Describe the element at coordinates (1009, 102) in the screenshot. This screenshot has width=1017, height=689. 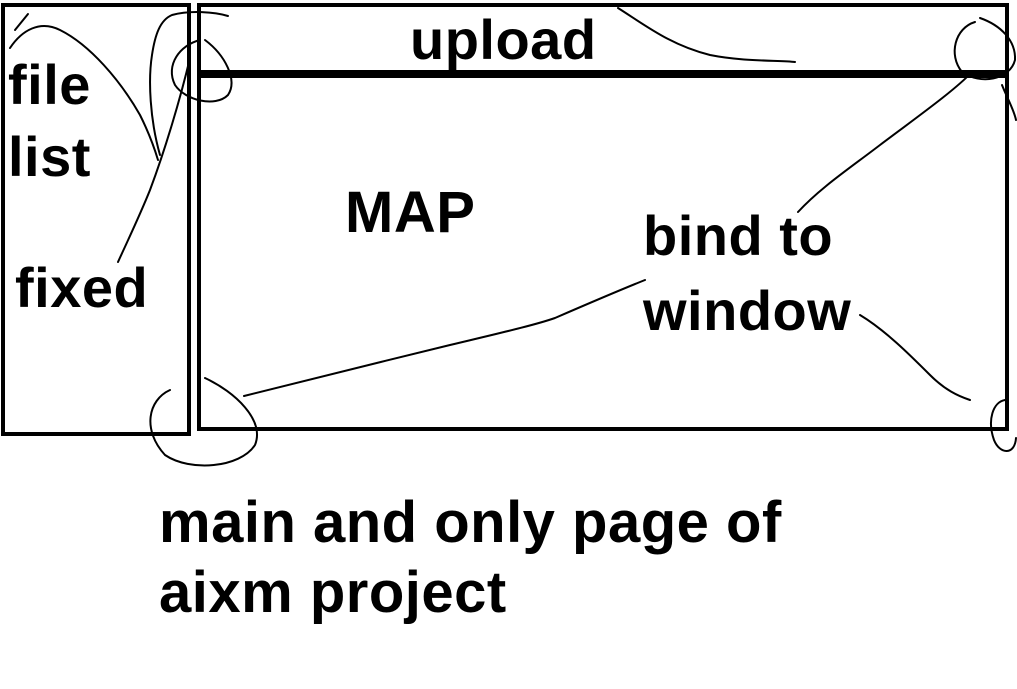
I see `map-scribble-right-edge` at that location.